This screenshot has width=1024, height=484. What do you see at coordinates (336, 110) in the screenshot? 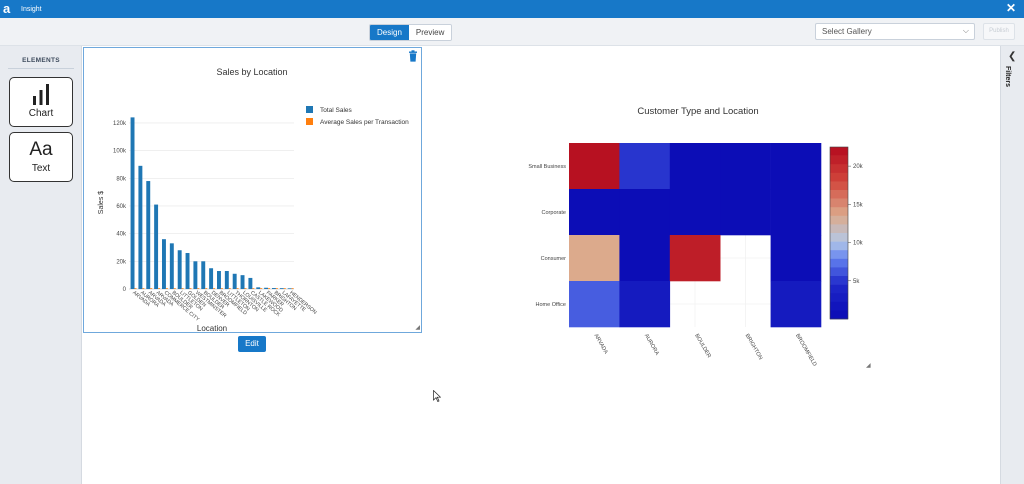
I see `legend-label: Total Sales` at bounding box center [336, 110].